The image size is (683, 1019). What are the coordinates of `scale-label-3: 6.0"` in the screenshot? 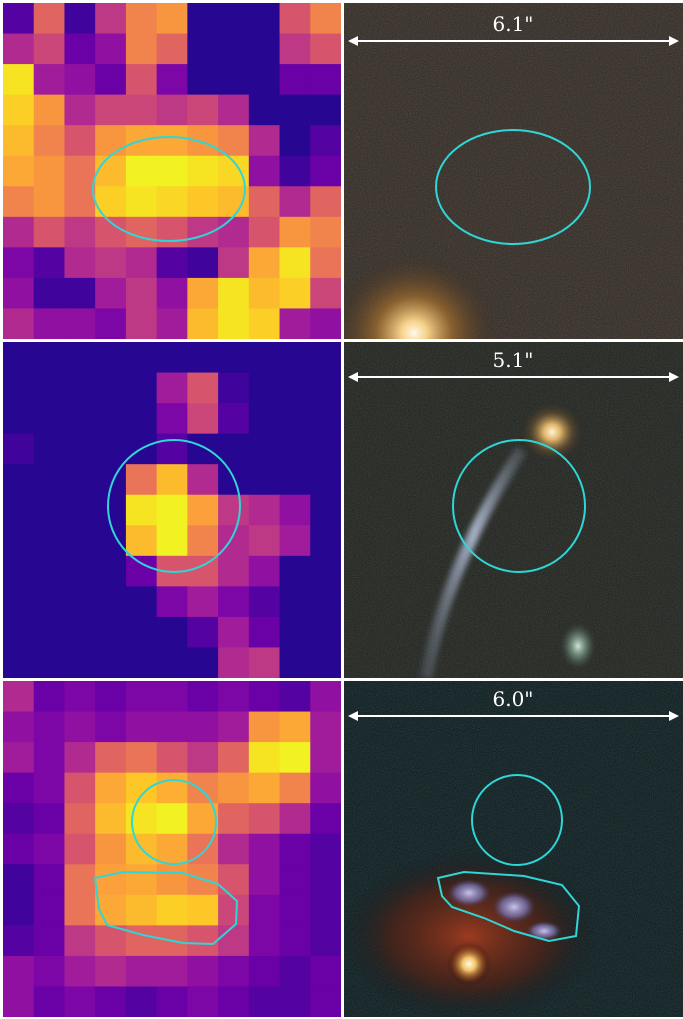 It's located at (512, 699).